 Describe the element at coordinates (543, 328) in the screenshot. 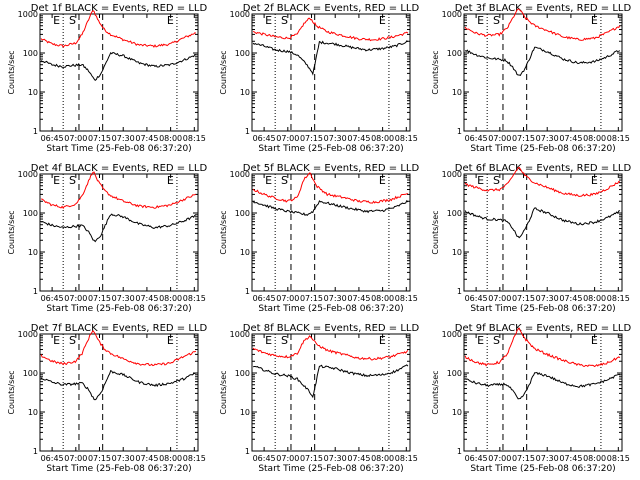

I see `chart-title: Det 9f BLACK = Events, RED = LLD` at that location.